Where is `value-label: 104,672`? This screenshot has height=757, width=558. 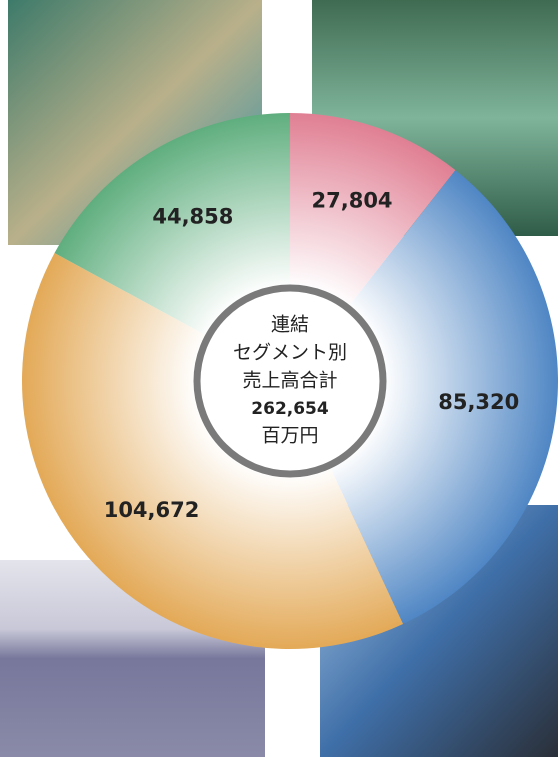 value-label: 104,672 is located at coordinates (152, 510).